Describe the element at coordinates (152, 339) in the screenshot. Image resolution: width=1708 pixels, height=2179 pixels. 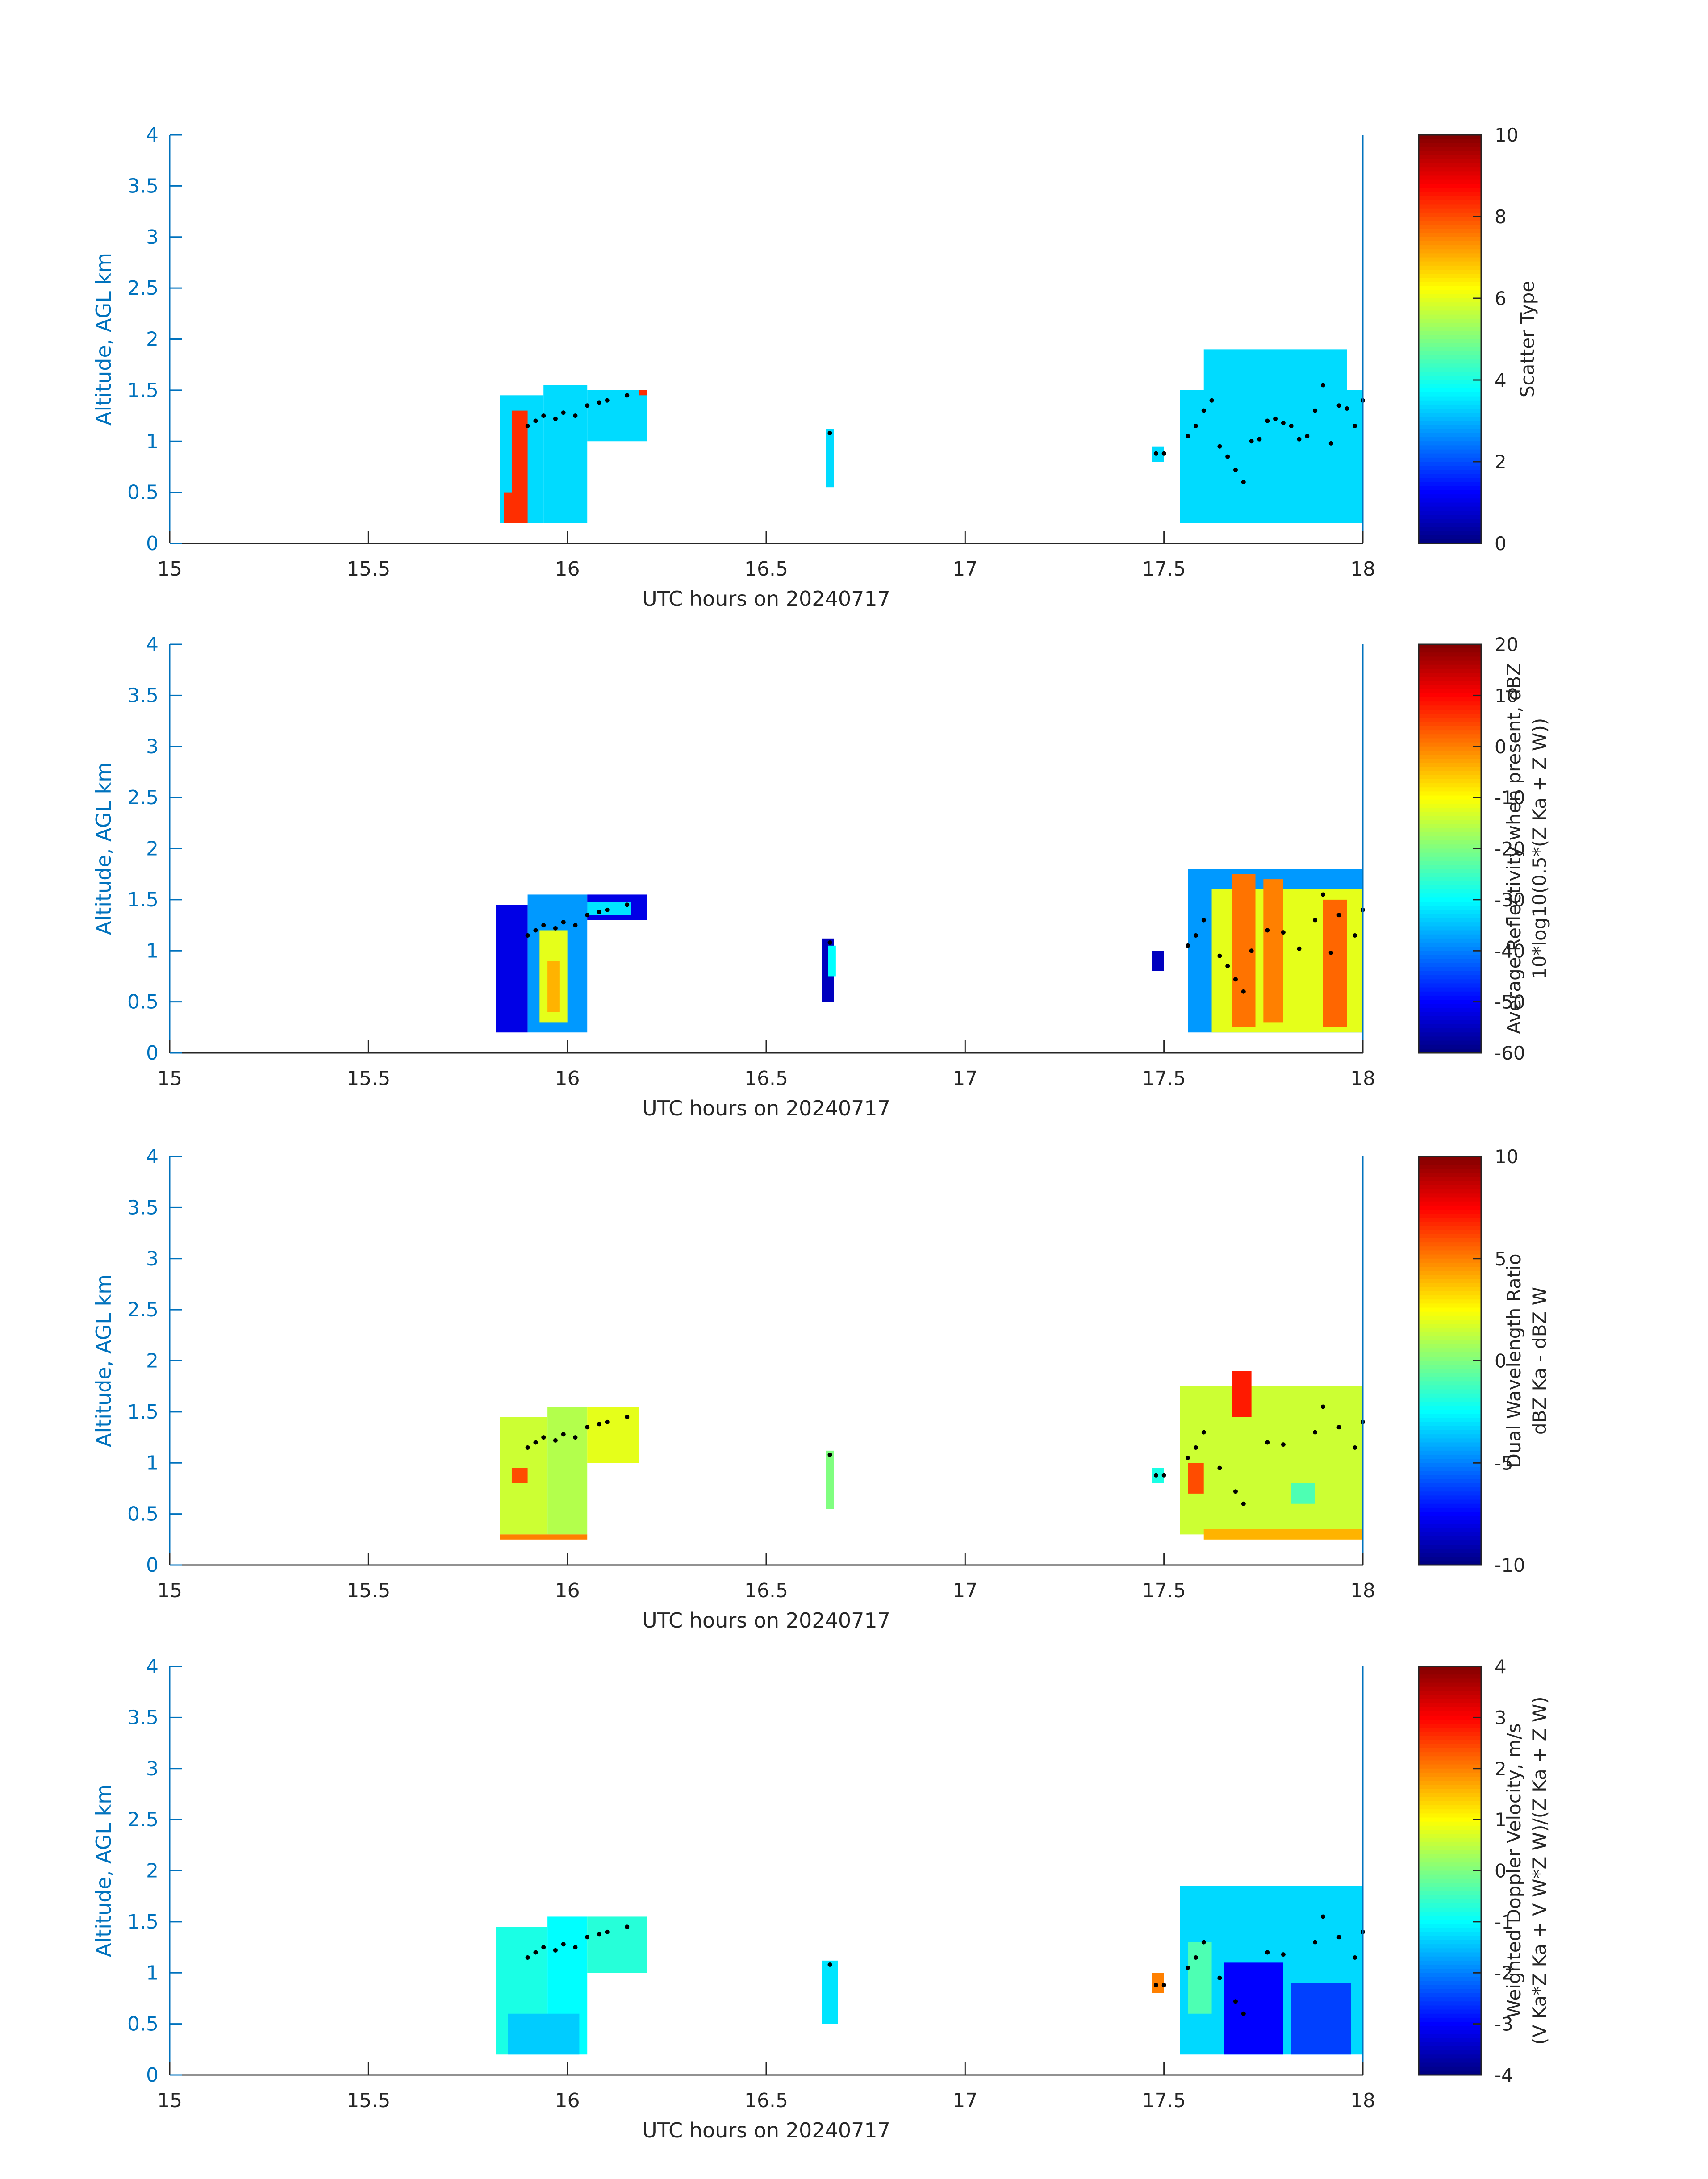
I see `y-tick-label: 2` at that location.